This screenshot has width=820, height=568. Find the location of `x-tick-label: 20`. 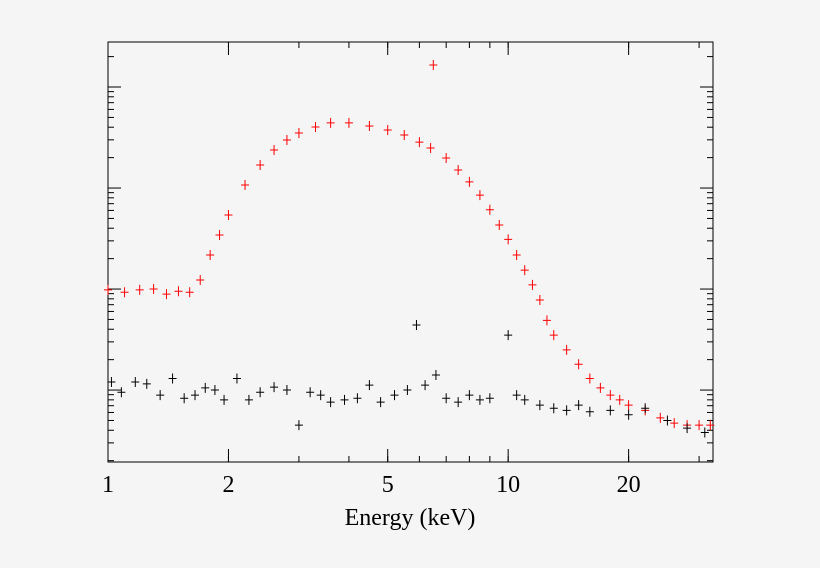

x-tick-label: 20 is located at coordinates (629, 485).